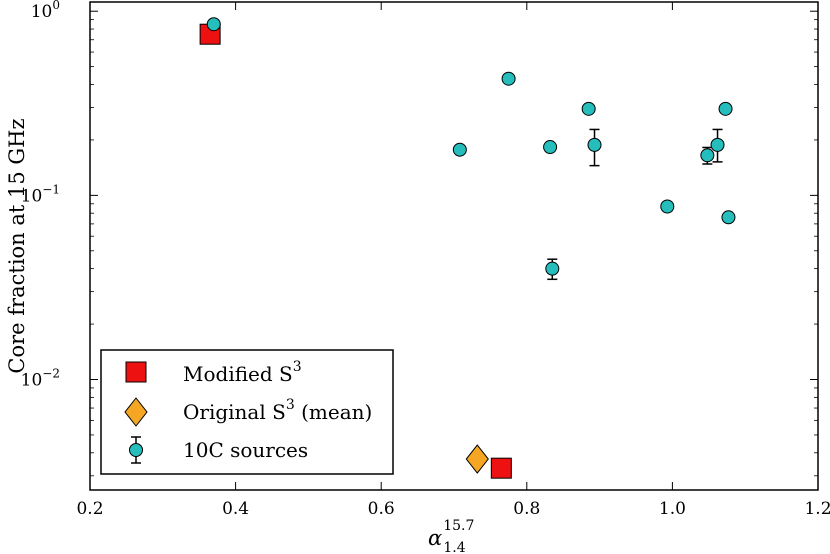 The width and height of the screenshot is (830, 554). What do you see at coordinates (45, 11) in the screenshot?
I see `y-tick-label: 10⁰` at bounding box center [45, 11].